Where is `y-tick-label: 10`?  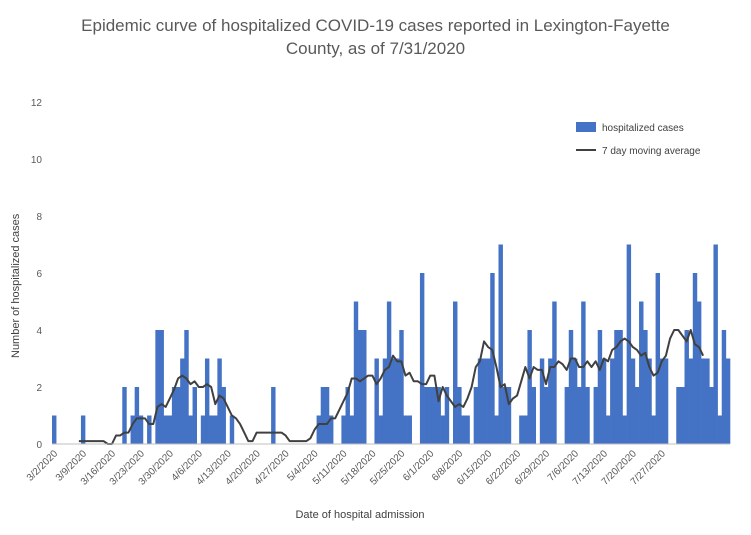 y-tick-label: 10 is located at coordinates (37, 160).